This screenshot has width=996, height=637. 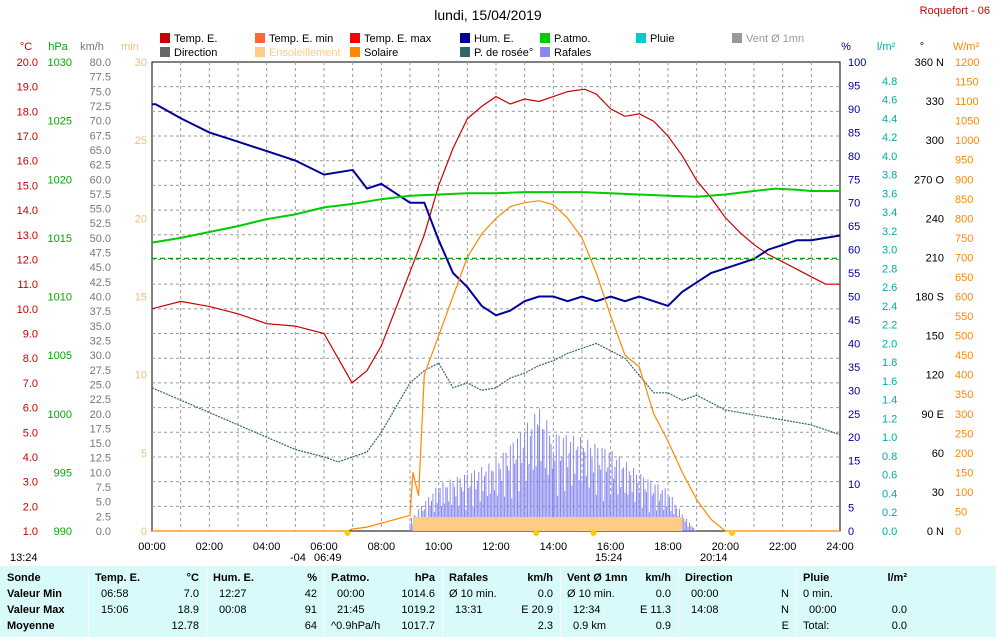 I want to click on x-tick-label: 04:00, so click(x=267, y=547).